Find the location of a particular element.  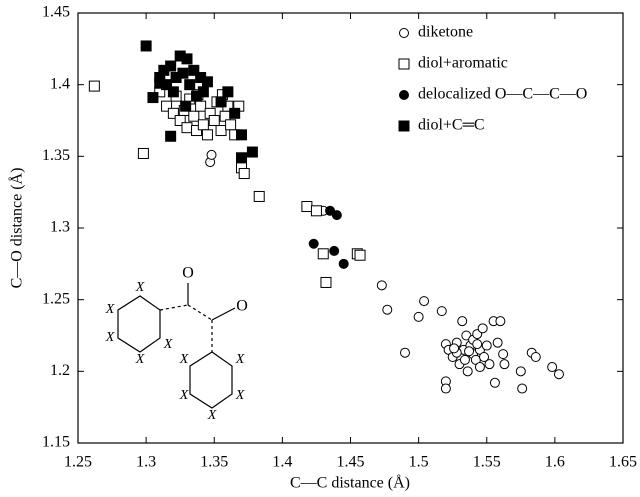

x-tick-label: 1.3 is located at coordinates (146, 462).